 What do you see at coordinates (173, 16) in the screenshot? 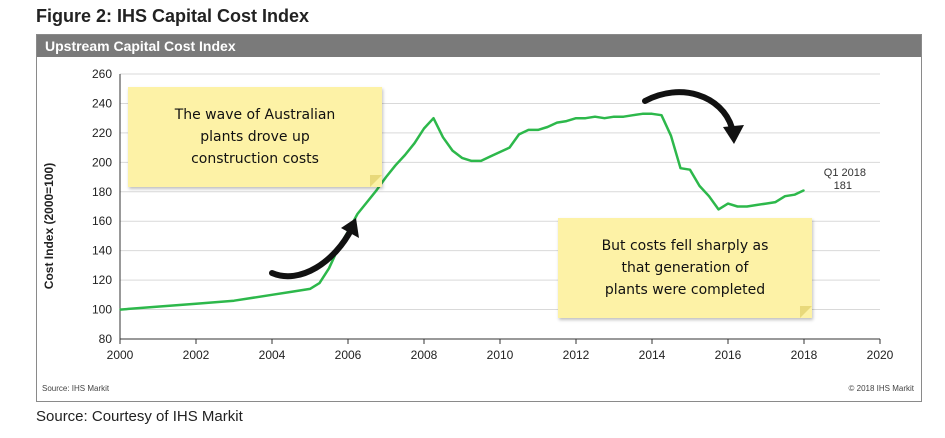
I see `figure-title: Figure 2: IHS Capital Cost Index` at bounding box center [173, 16].